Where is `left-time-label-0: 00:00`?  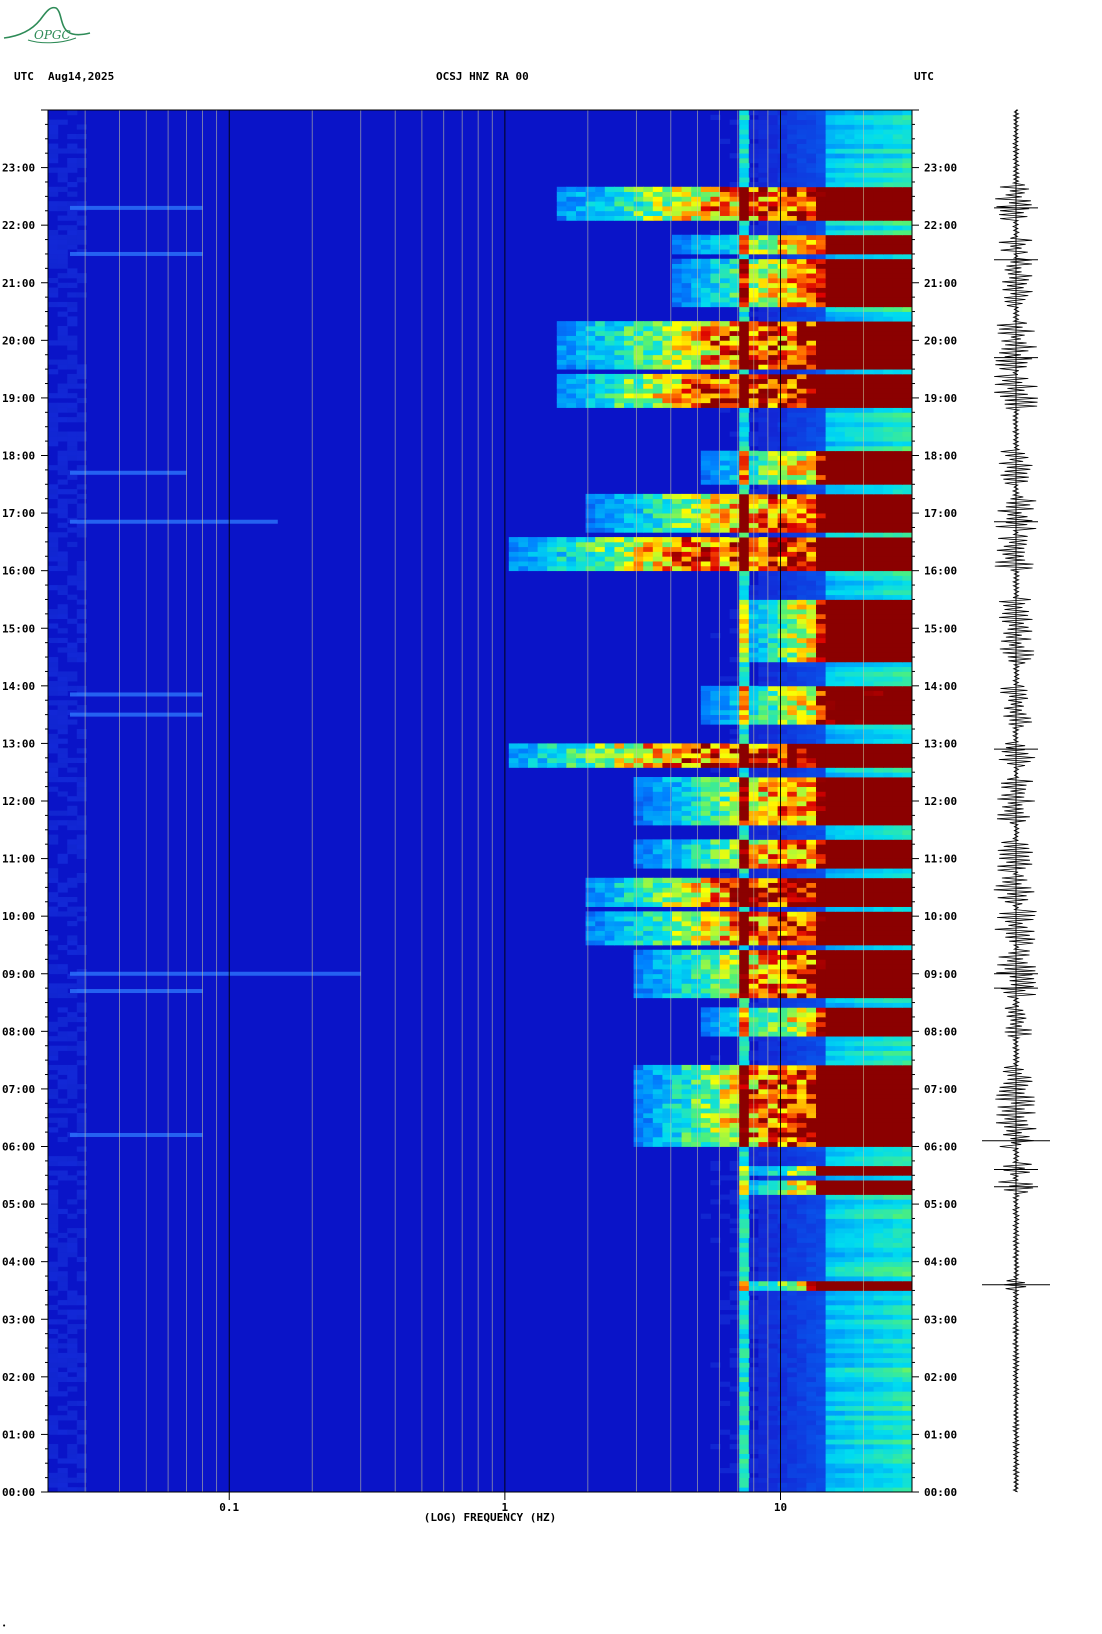
left-time-label-0: 00:00 is located at coordinates (18, 1492).